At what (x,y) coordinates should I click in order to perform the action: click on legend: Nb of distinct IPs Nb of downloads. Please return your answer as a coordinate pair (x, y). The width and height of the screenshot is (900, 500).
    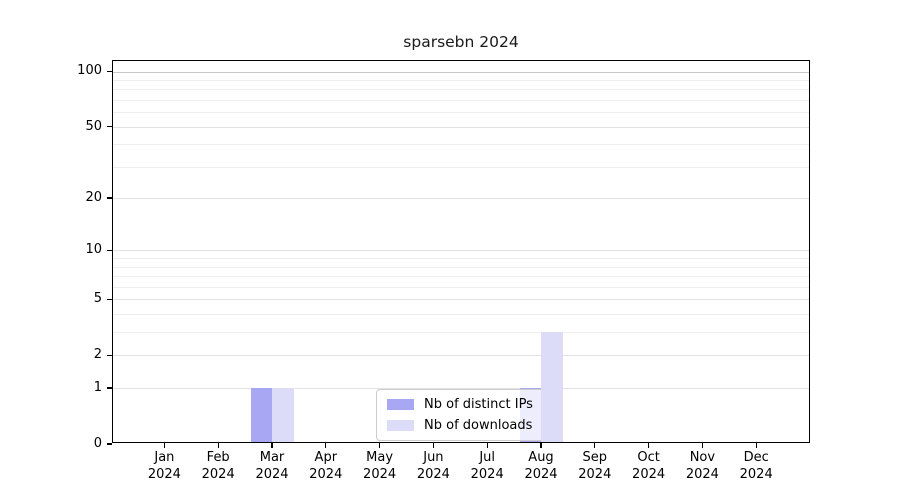
    Looking at the image, I should click on (460, 415).